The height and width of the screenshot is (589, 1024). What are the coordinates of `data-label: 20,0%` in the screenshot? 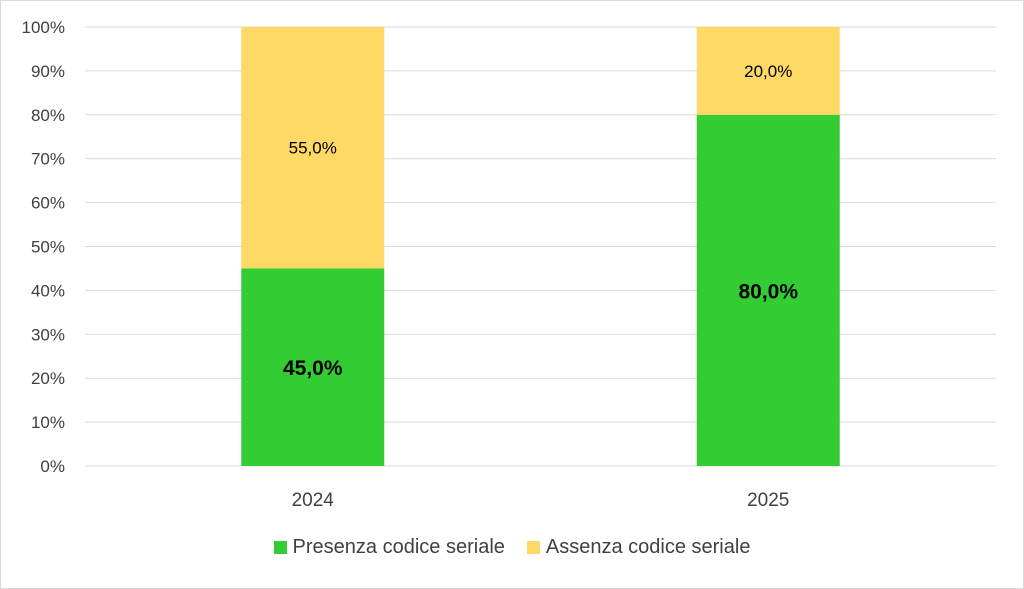 It's located at (768, 71).